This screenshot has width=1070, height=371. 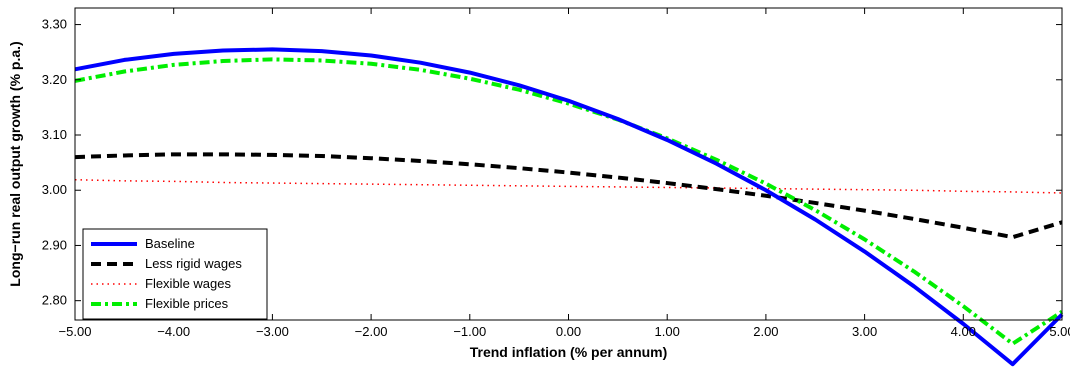 What do you see at coordinates (173, 331) in the screenshot?
I see `x-tick-label: −4.00` at bounding box center [173, 331].